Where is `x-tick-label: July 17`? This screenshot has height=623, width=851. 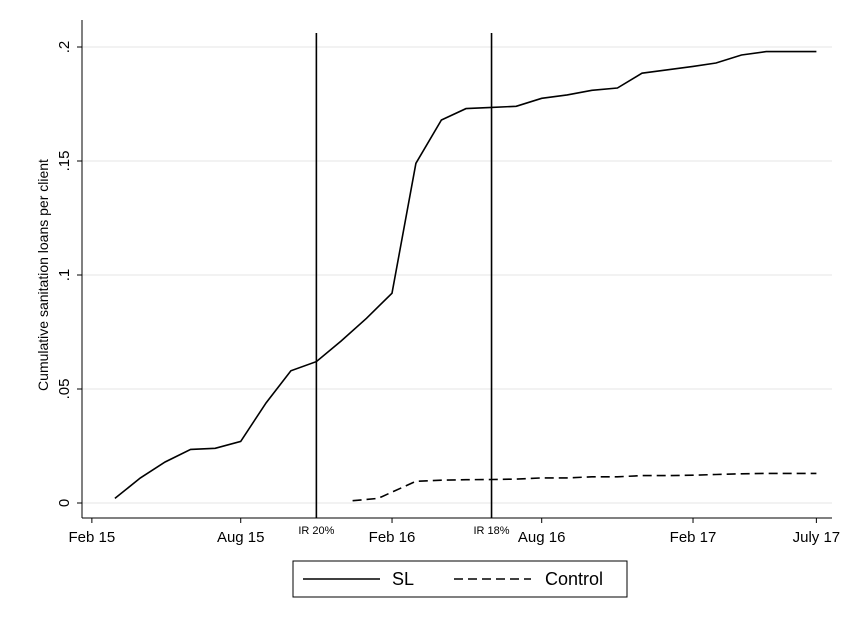
x-tick-label: July 17 is located at coordinates (817, 537).